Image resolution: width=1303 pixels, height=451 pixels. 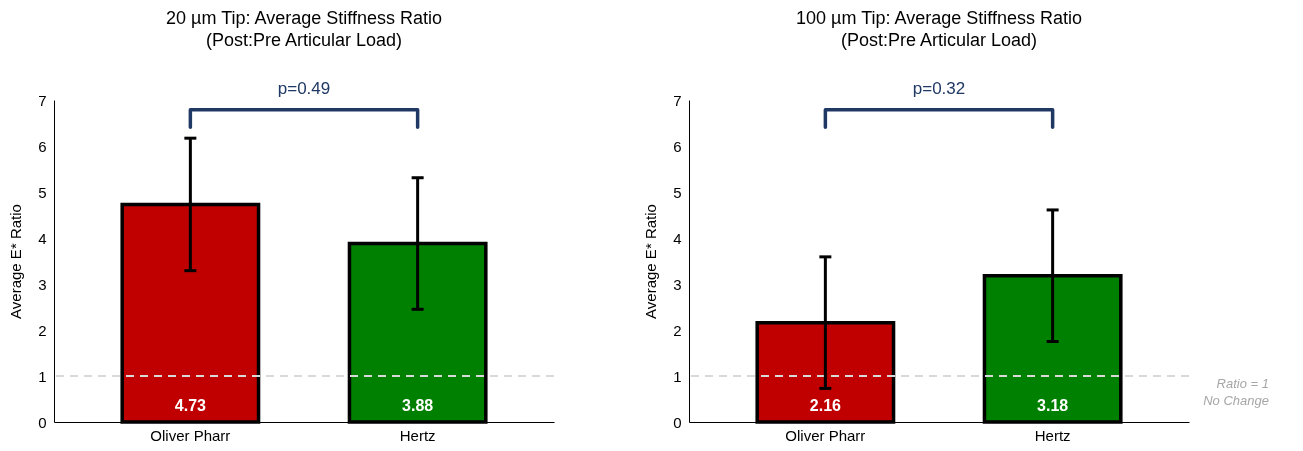 I want to click on data-label: 2.16, so click(x=825, y=405).